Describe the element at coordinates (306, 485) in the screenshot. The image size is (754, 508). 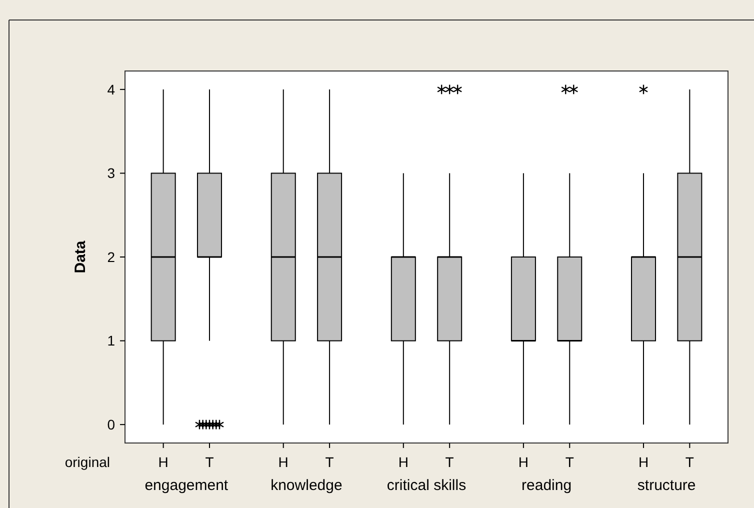
I see `text: knowledge` at that location.